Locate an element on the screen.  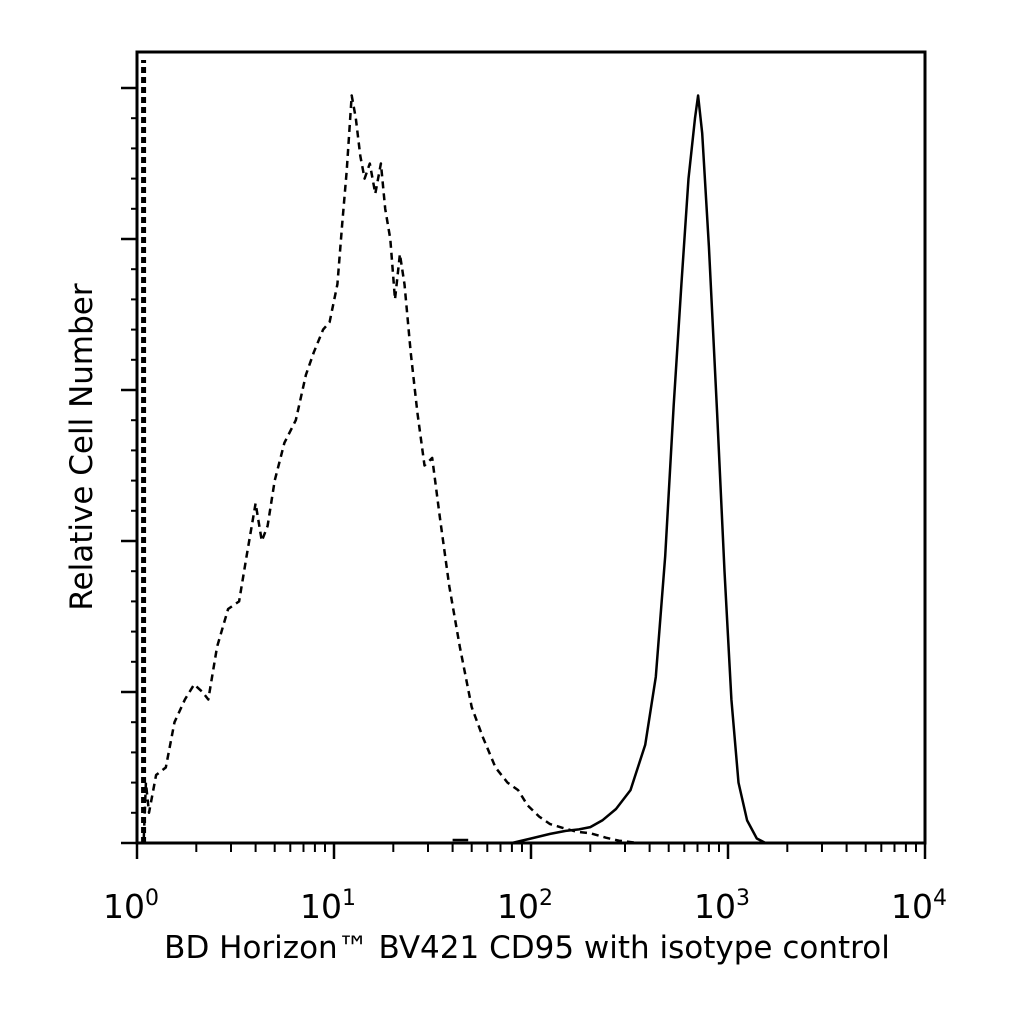
x-tick-label: 101 is located at coordinates (328, 906).